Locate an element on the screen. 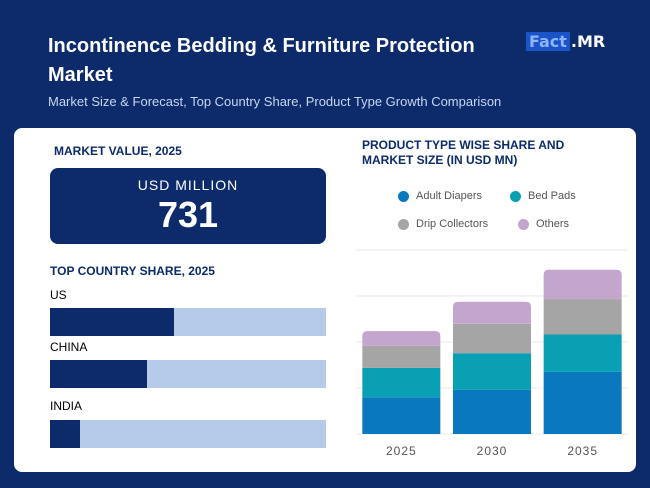  legend-dot-others is located at coordinates (523, 224).